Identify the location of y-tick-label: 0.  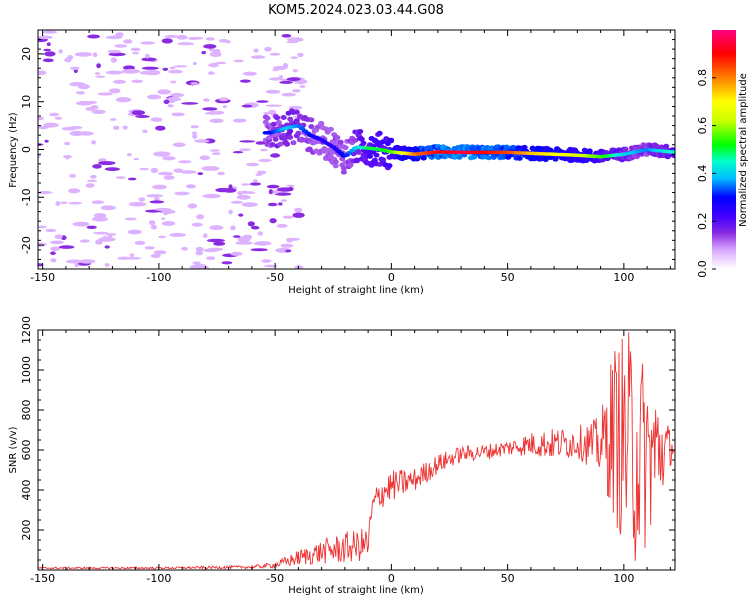
(26, 149).